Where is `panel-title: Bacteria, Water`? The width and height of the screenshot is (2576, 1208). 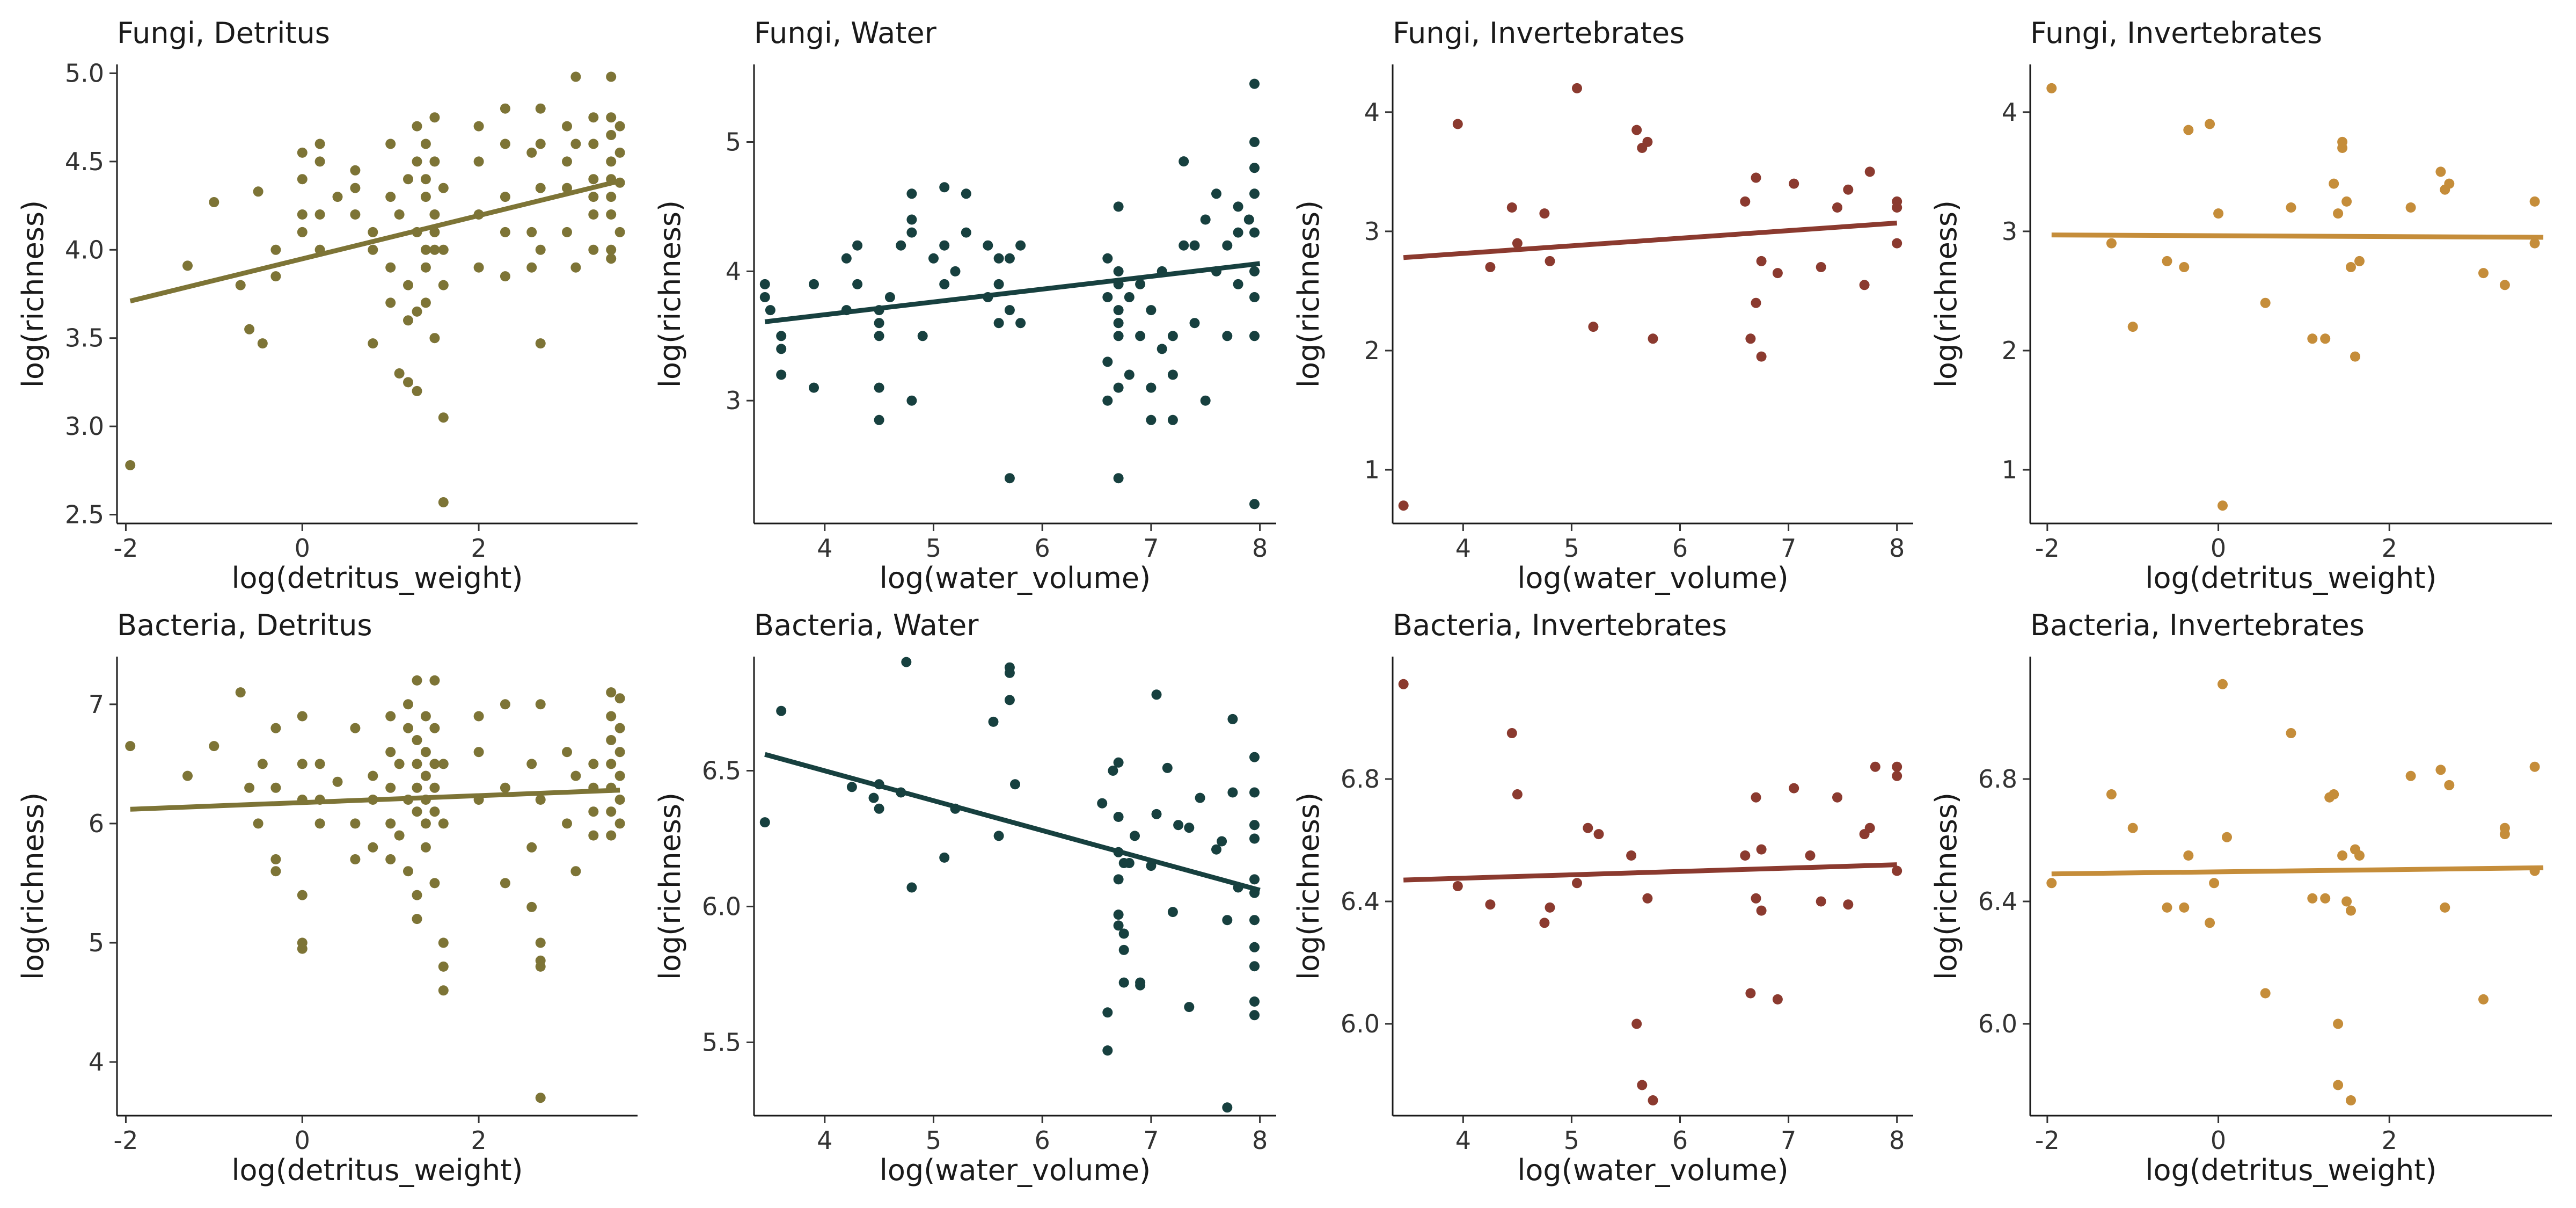
panel-title: Bacteria, Water is located at coordinates (866, 625).